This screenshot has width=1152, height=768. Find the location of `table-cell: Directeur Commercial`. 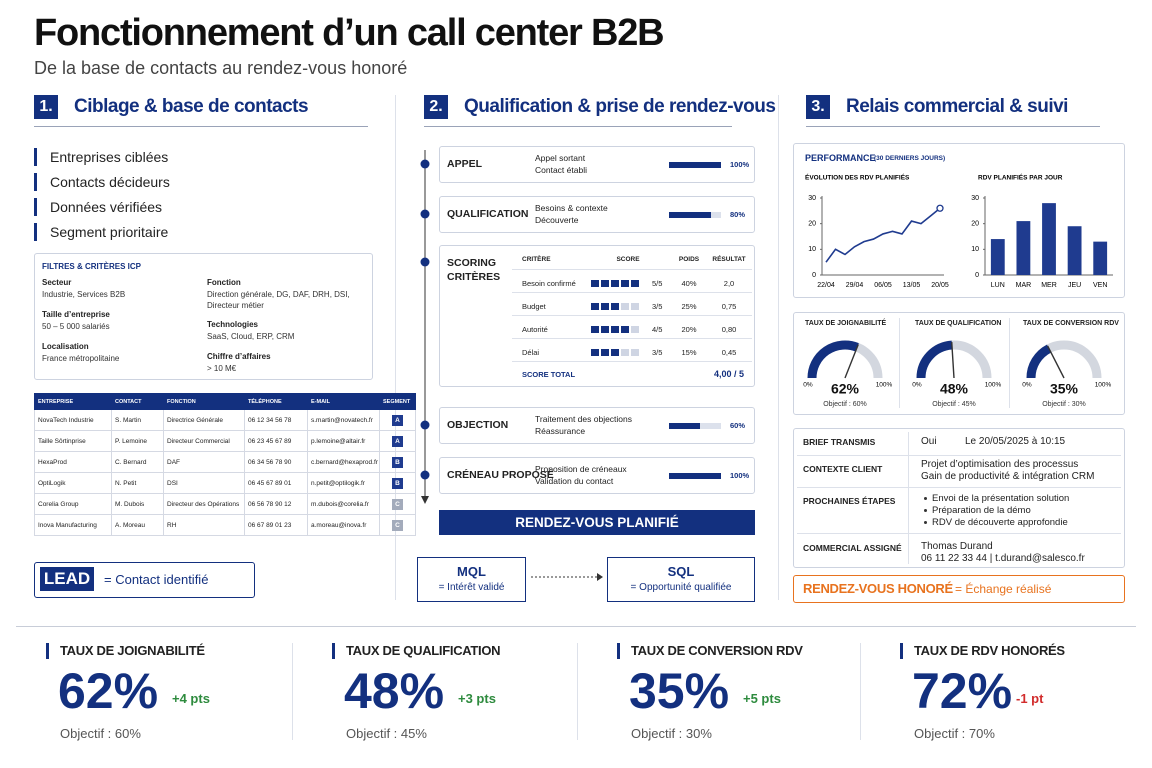

table-cell: Directeur Commercial is located at coordinates (204, 441).